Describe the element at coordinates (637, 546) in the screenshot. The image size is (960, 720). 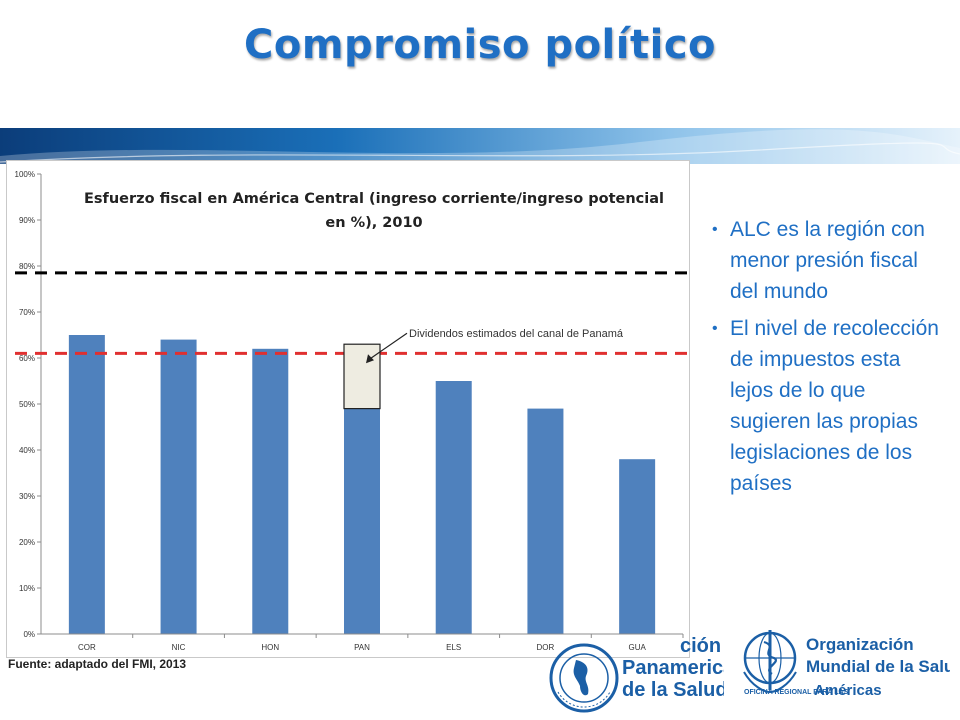
I see `bar-gua` at that location.